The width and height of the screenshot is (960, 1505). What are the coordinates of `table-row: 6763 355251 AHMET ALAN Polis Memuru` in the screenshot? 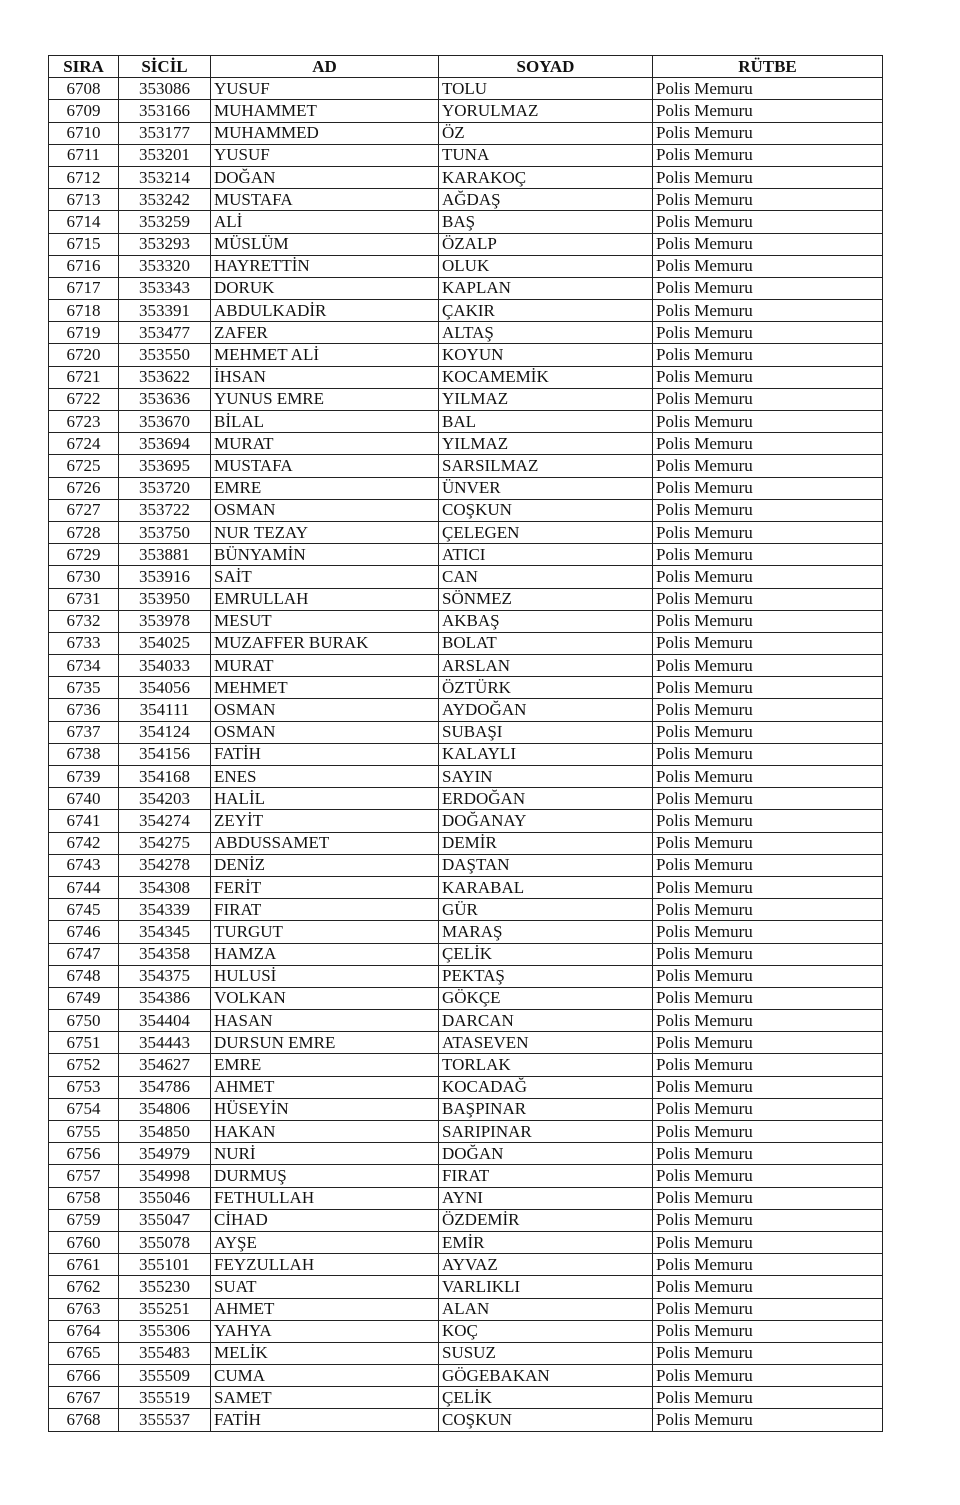 It's located at (465, 1309).